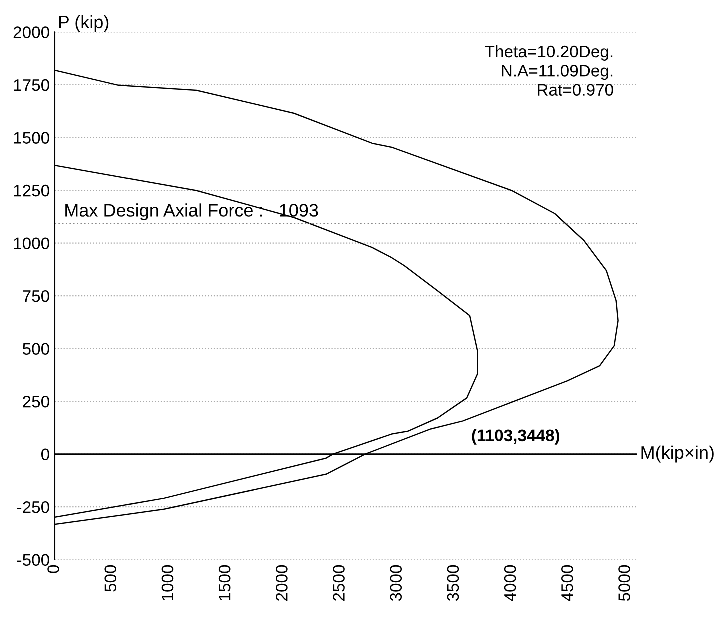  I want to click on y-tick-label: 1750, so click(32, 85).